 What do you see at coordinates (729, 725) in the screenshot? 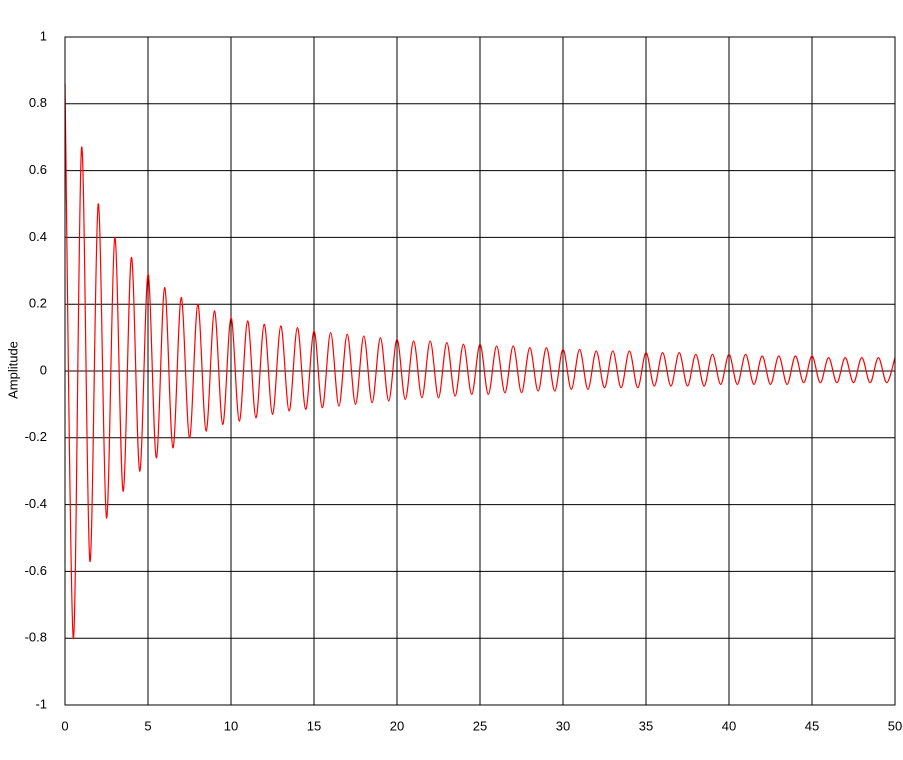
I see `x-tick-label: 40` at bounding box center [729, 725].